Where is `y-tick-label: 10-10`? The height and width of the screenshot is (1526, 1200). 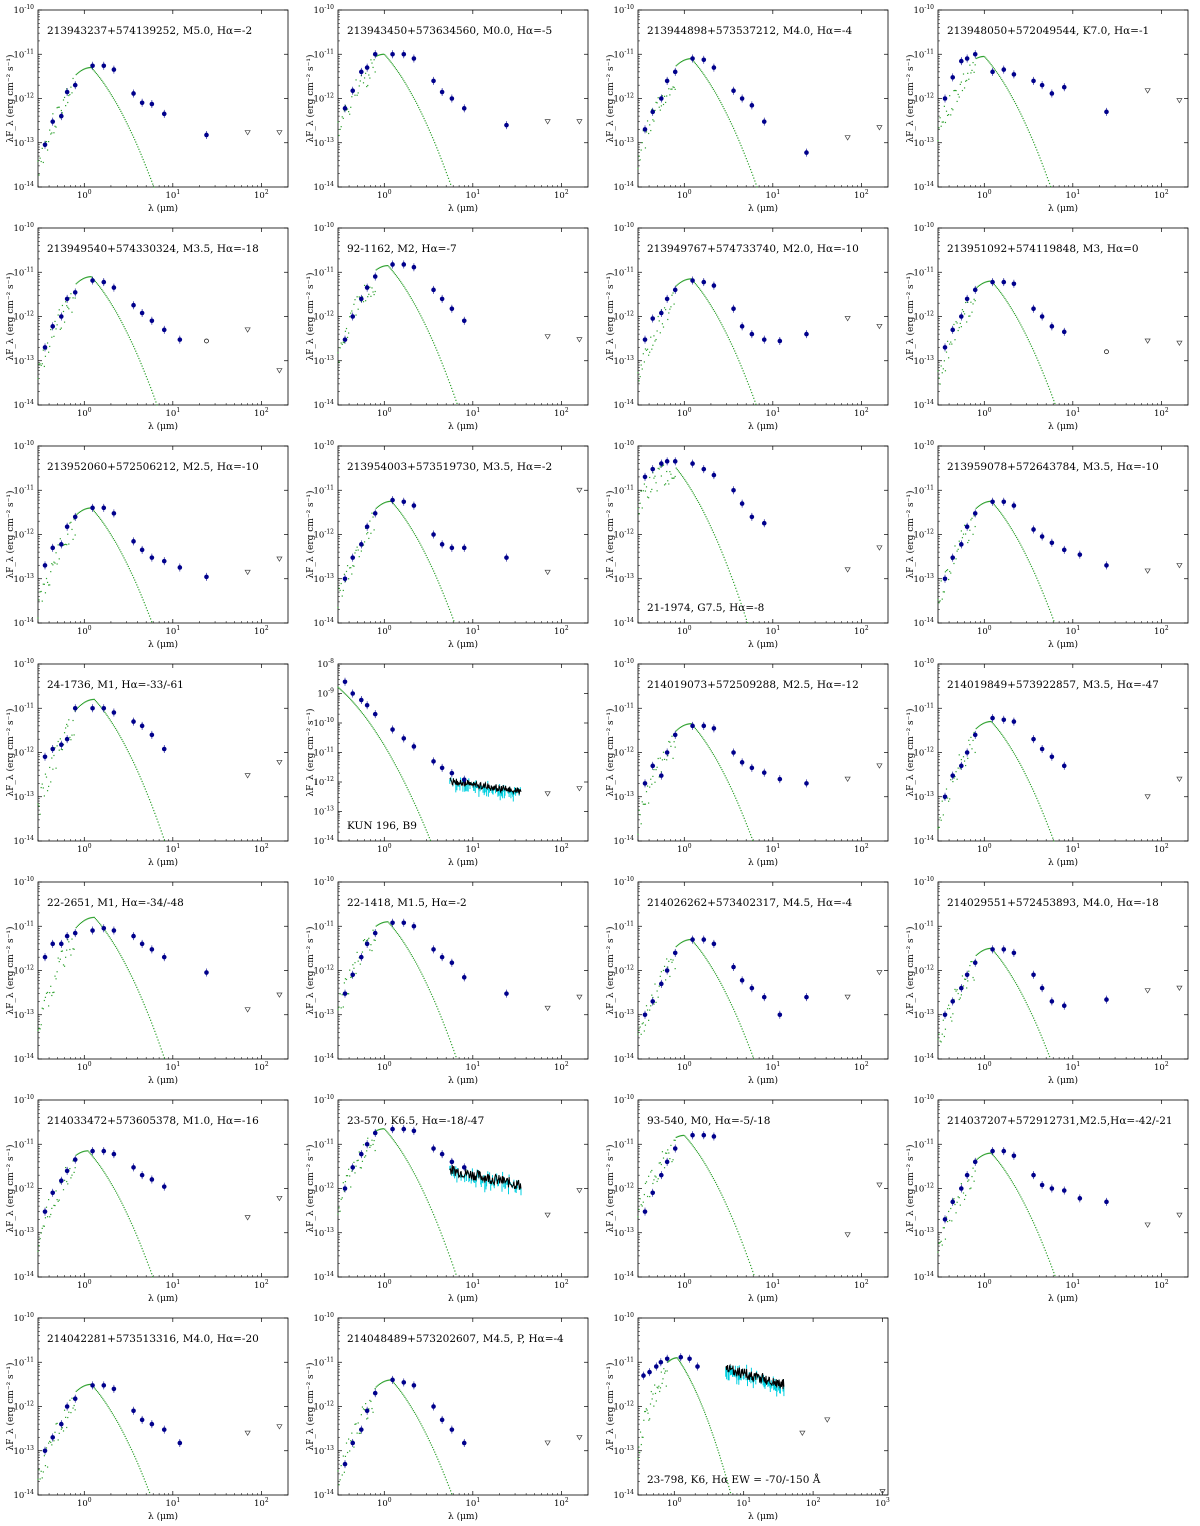
y-tick-label: 10-10 is located at coordinates (324, 228).